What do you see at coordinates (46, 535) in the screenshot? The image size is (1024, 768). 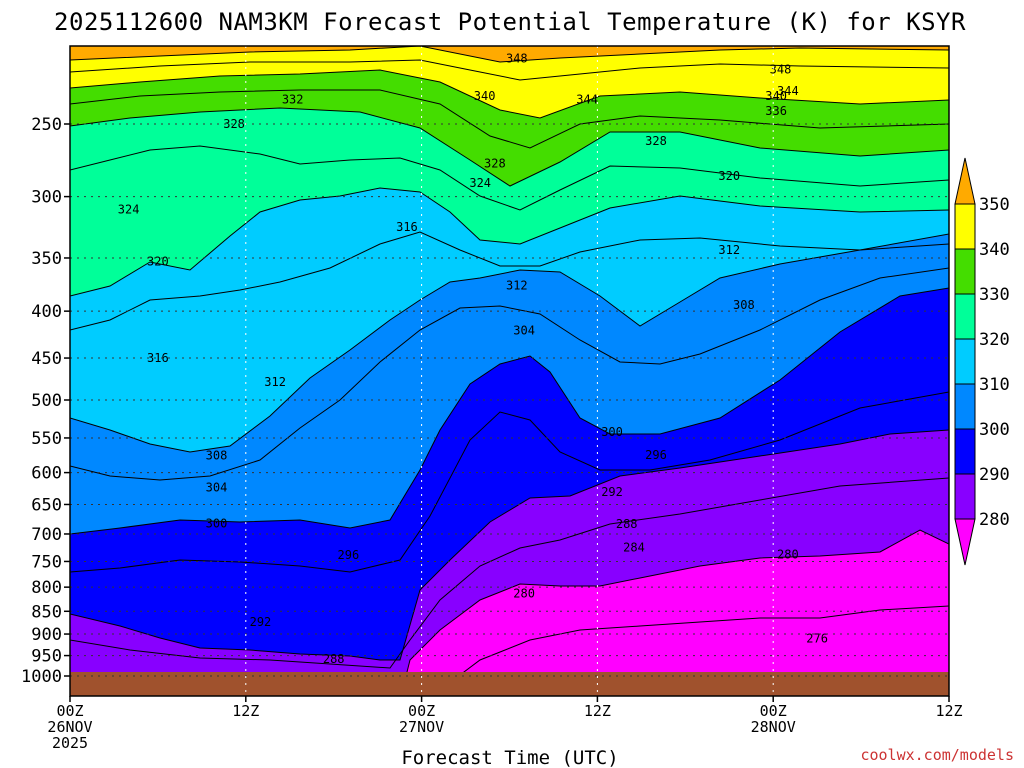 I see `y-tick-label: 700` at bounding box center [46, 535].